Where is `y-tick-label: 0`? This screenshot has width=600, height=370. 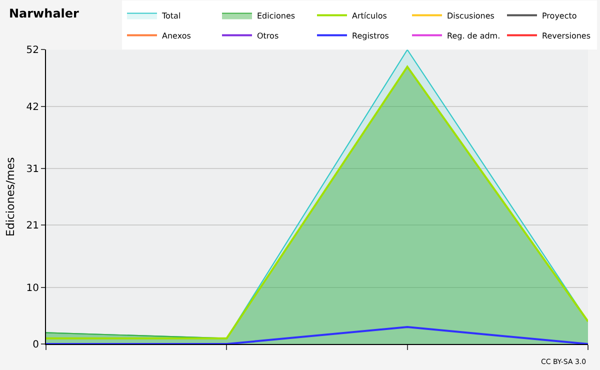
y-tick-label: 0 is located at coordinates (35, 345).